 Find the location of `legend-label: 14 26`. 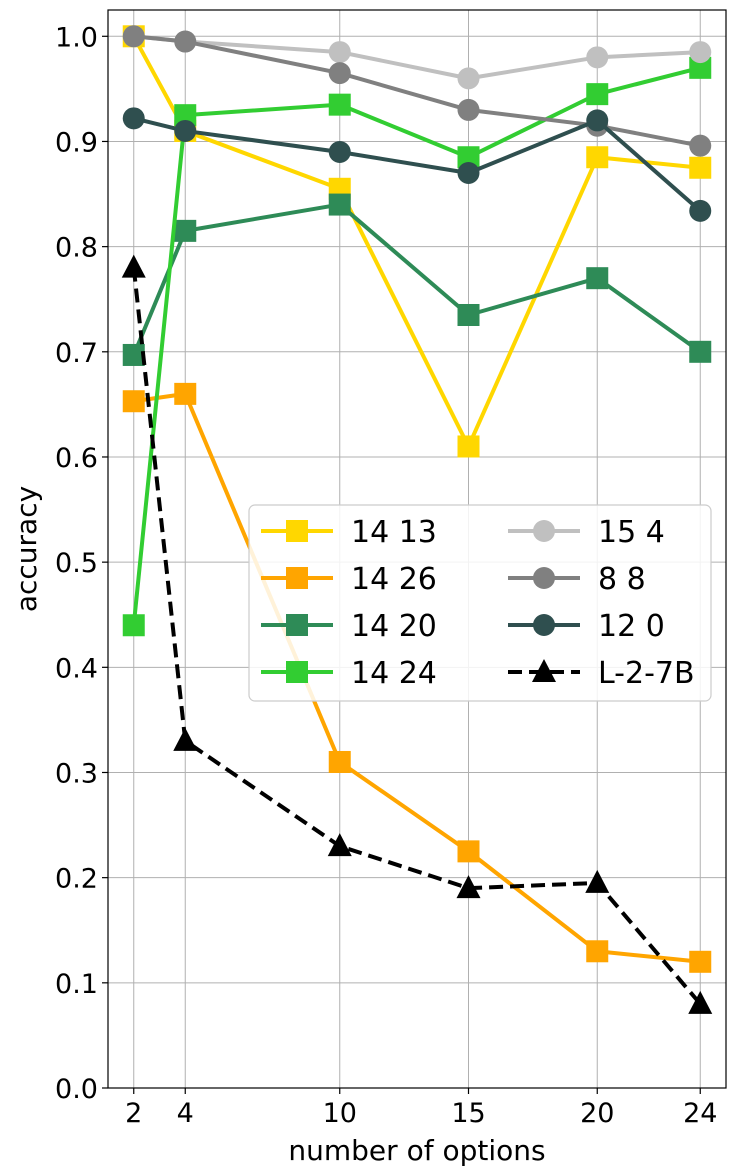

legend-label: 14 26 is located at coordinates (394, 579).